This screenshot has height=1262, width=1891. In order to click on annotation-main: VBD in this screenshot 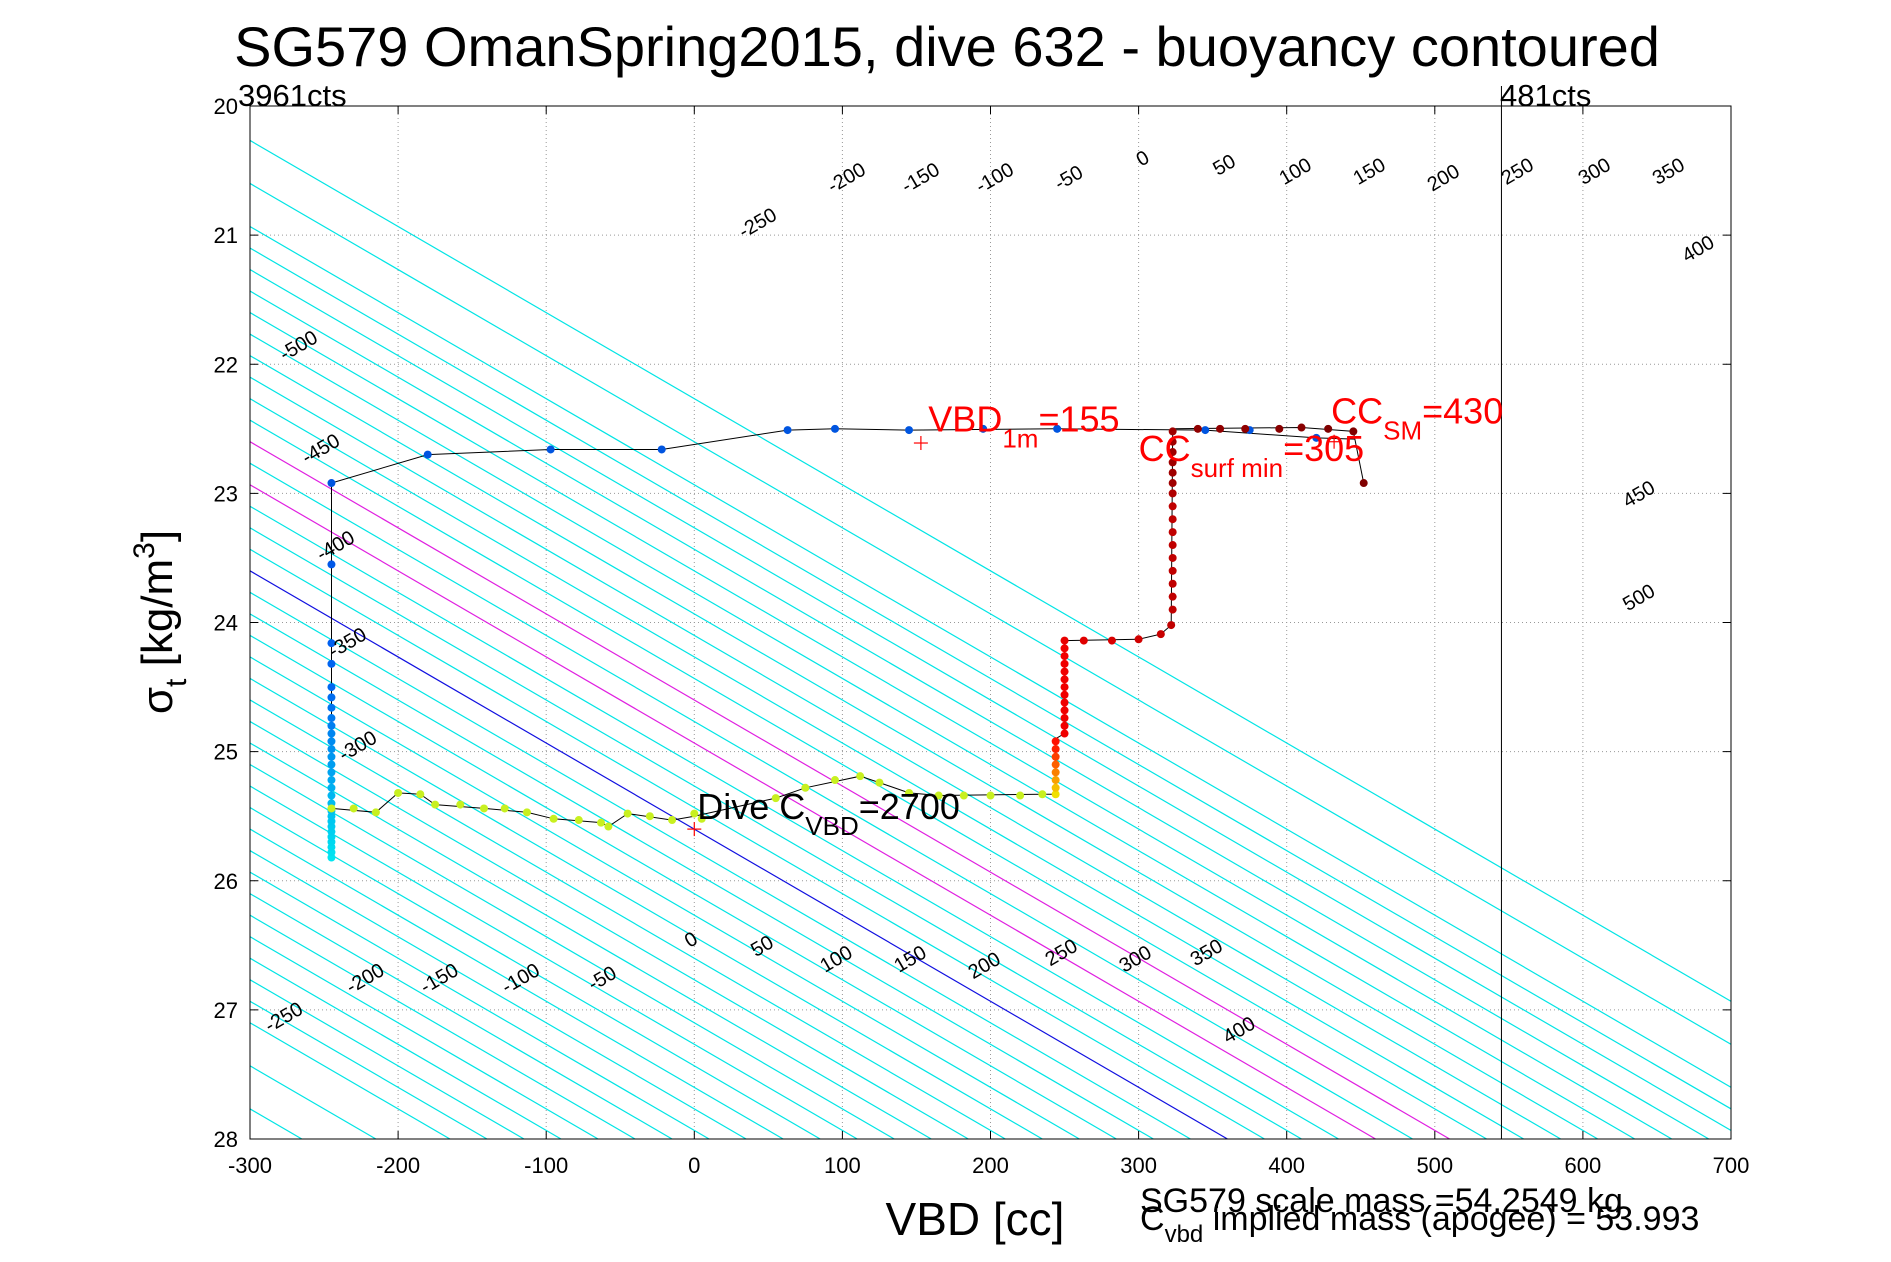, I will do `click(965, 418)`.